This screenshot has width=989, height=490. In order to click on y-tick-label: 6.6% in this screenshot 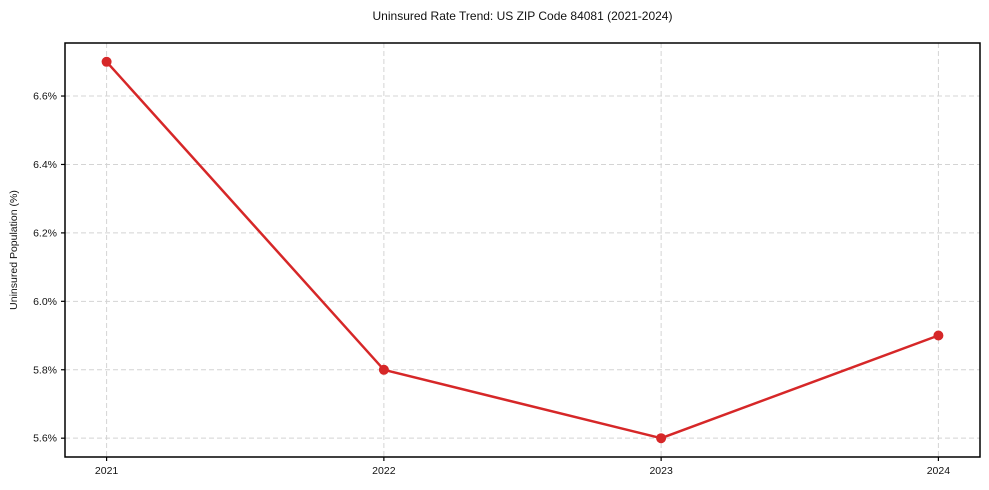, I will do `click(45, 97)`.